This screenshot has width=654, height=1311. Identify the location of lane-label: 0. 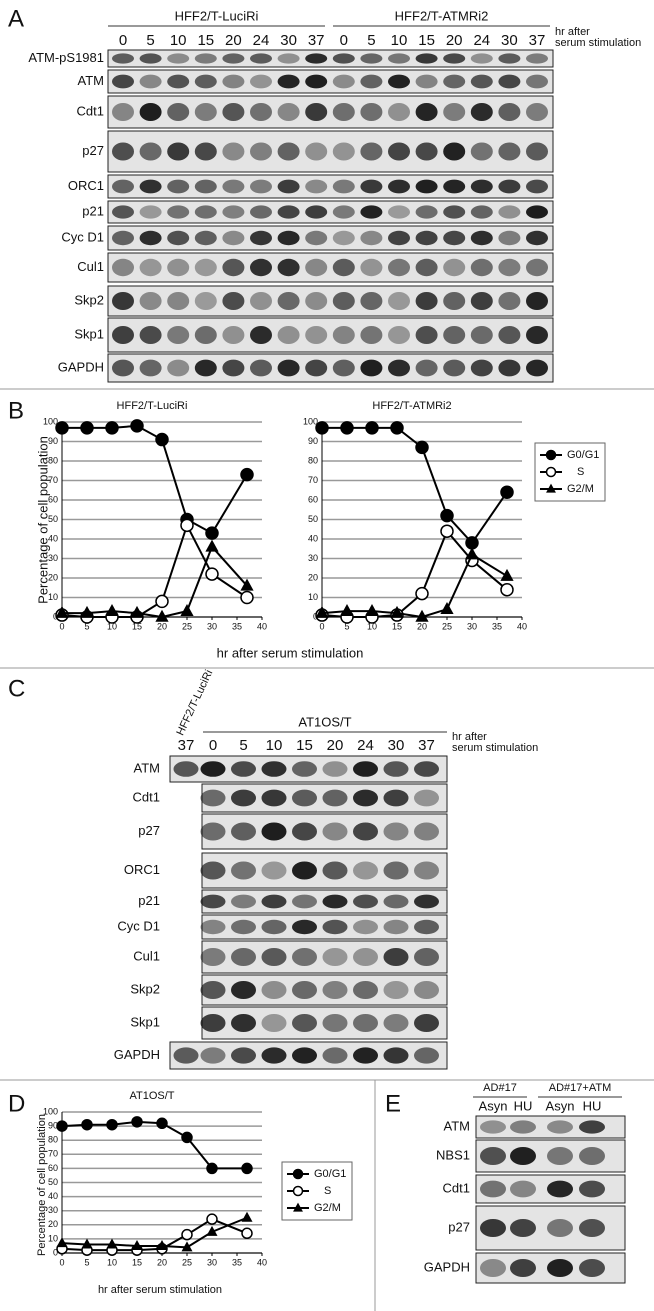
(213, 745).